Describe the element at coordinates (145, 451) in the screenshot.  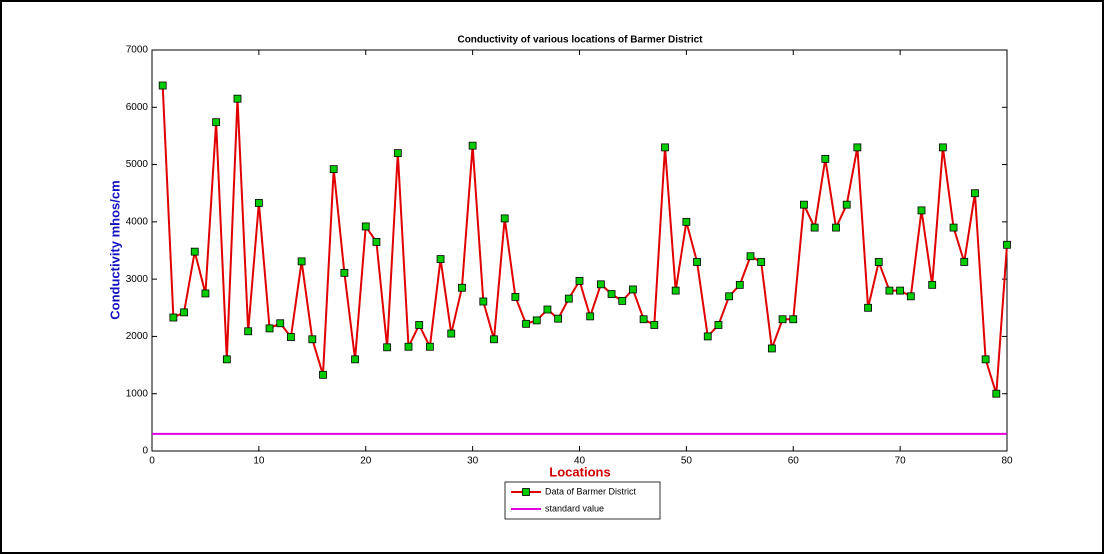
I see `y-tick-label: 0` at that location.